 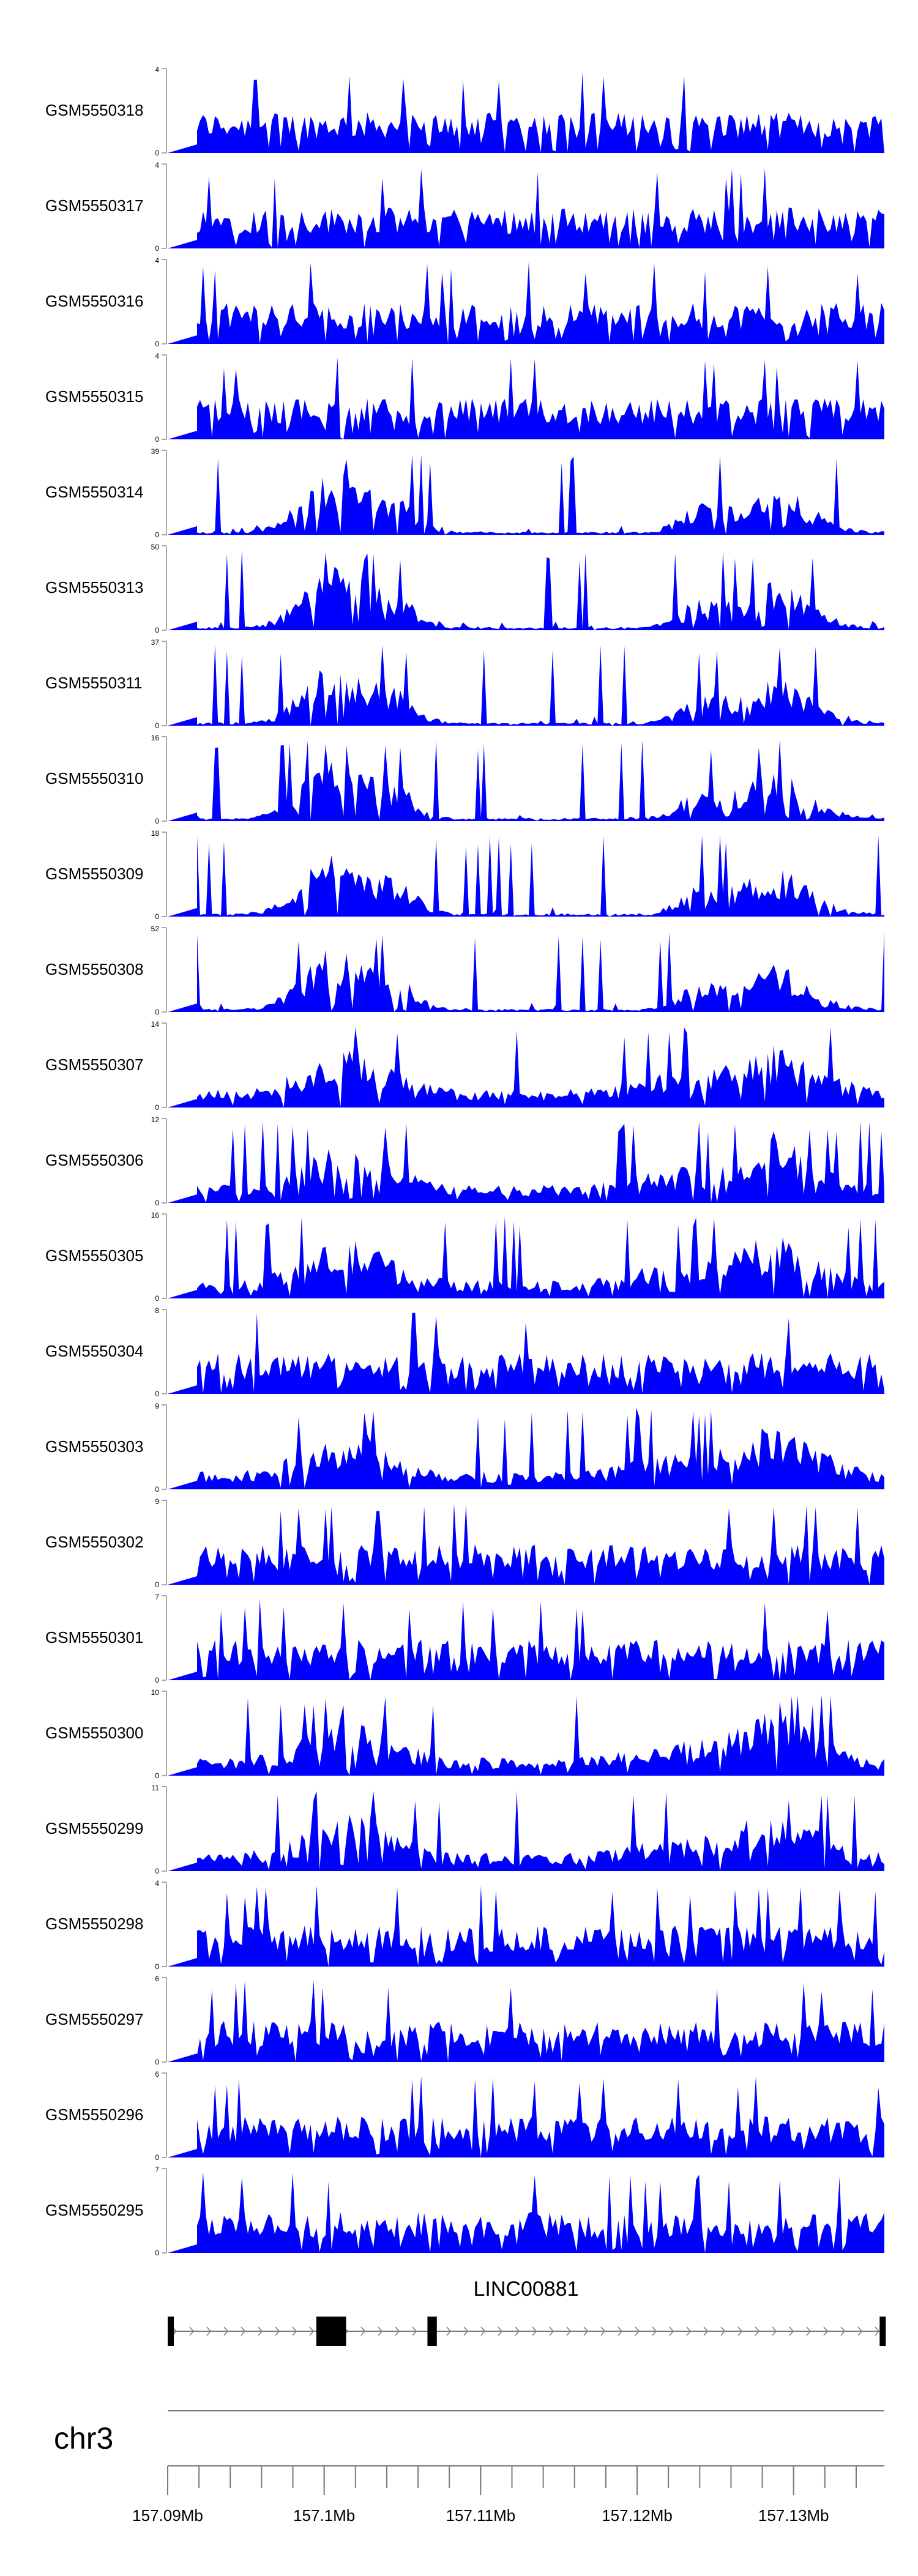 I want to click on track-label: GSM5550314, so click(x=94, y=492).